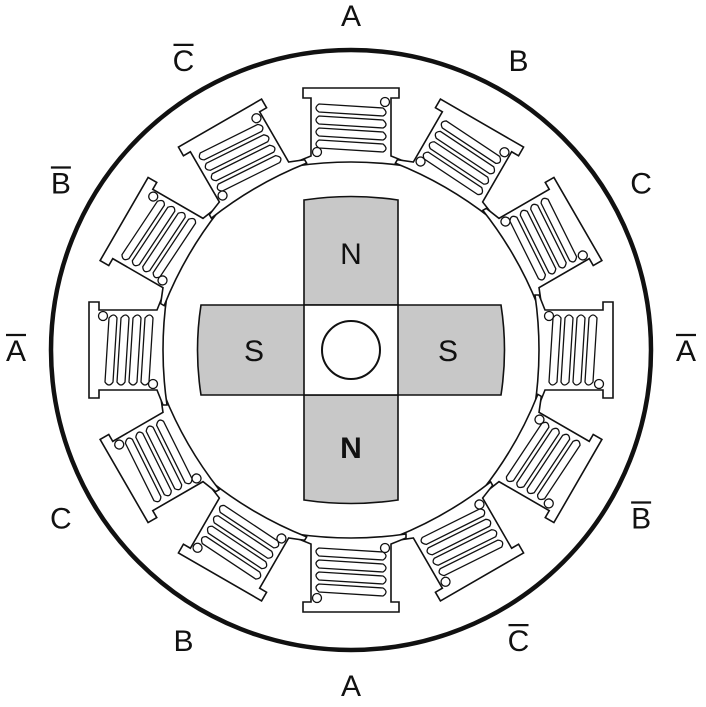 Image resolution: width=706 pixels, height=707 pixels. I want to click on rotor-shaft, so click(351, 350).